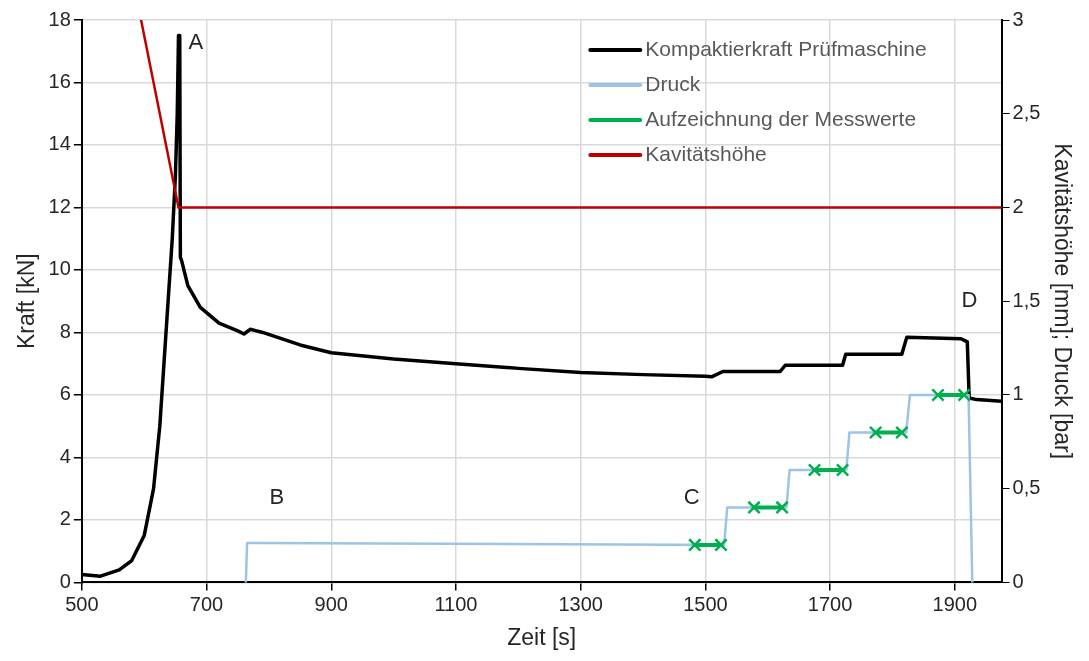 The height and width of the screenshot is (661, 1089). What do you see at coordinates (196, 41) in the screenshot?
I see `annotation: A` at bounding box center [196, 41].